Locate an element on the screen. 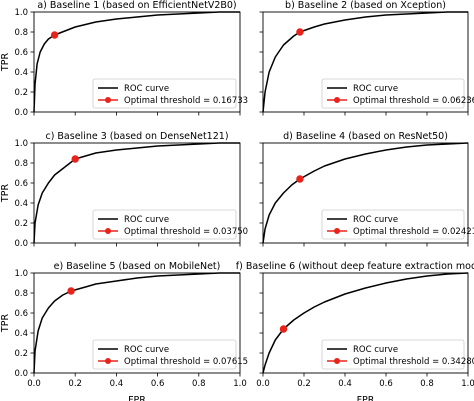 Image resolution: width=474 pixels, height=401 pixels. legend-threshold-label: Optimal threshold = 0.06236 is located at coordinates (413, 101).